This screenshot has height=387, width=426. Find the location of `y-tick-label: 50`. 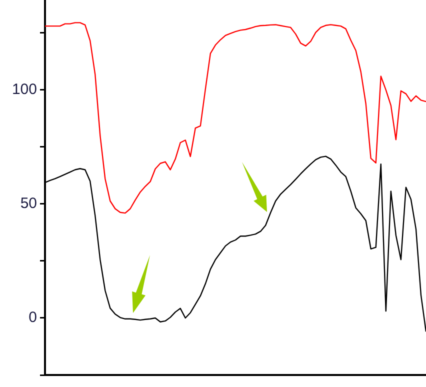

y-tick-label: 50 is located at coordinates (28, 203).